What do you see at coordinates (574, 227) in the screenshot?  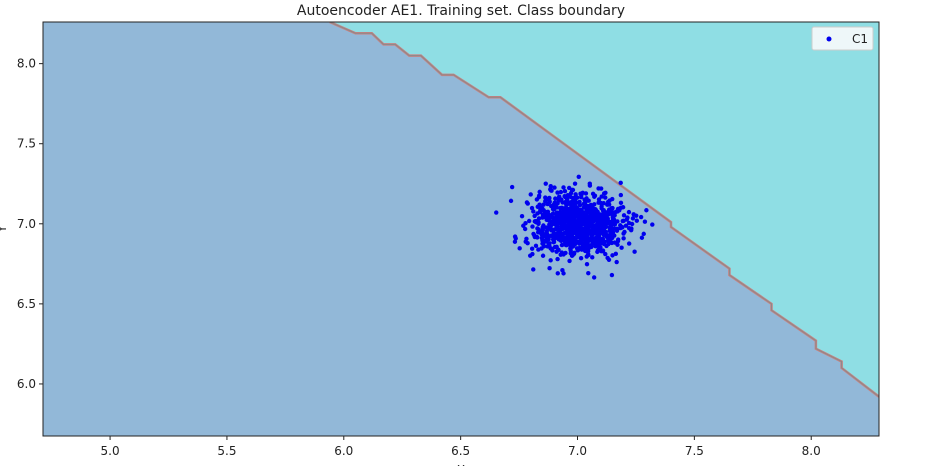 I see `scatter-points` at bounding box center [574, 227].